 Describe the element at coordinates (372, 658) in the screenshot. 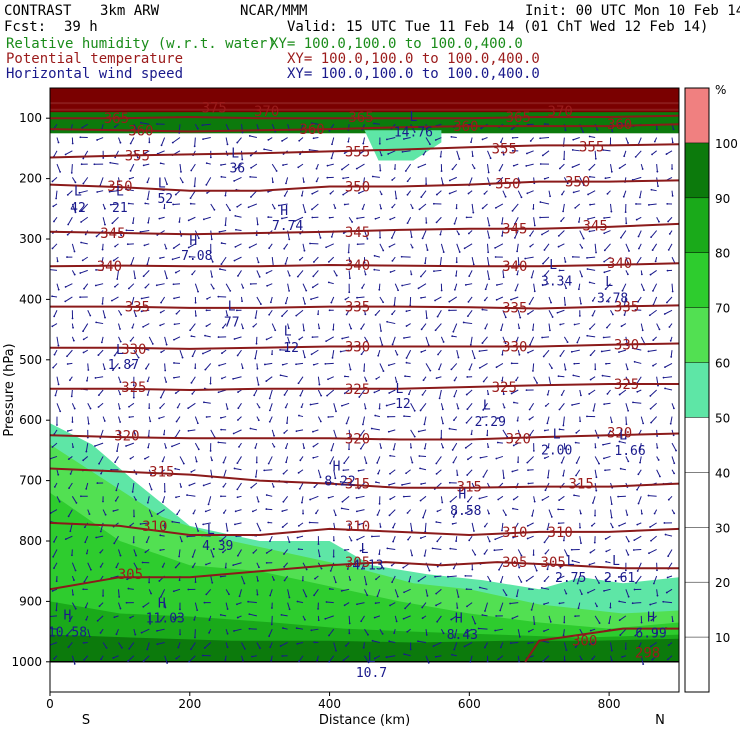

I see `extremum-L: L` at that location.